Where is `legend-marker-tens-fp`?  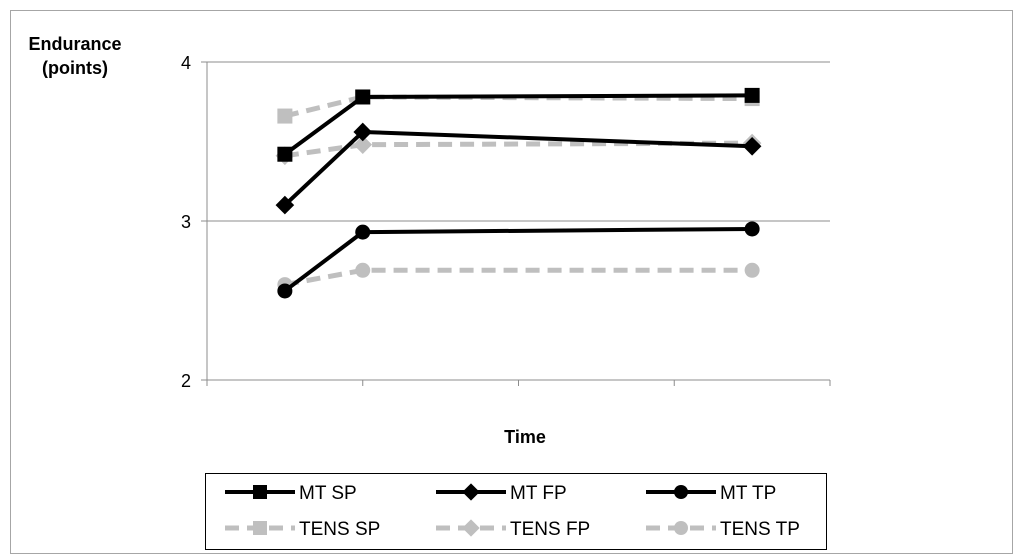 legend-marker-tens-fp is located at coordinates (471, 528).